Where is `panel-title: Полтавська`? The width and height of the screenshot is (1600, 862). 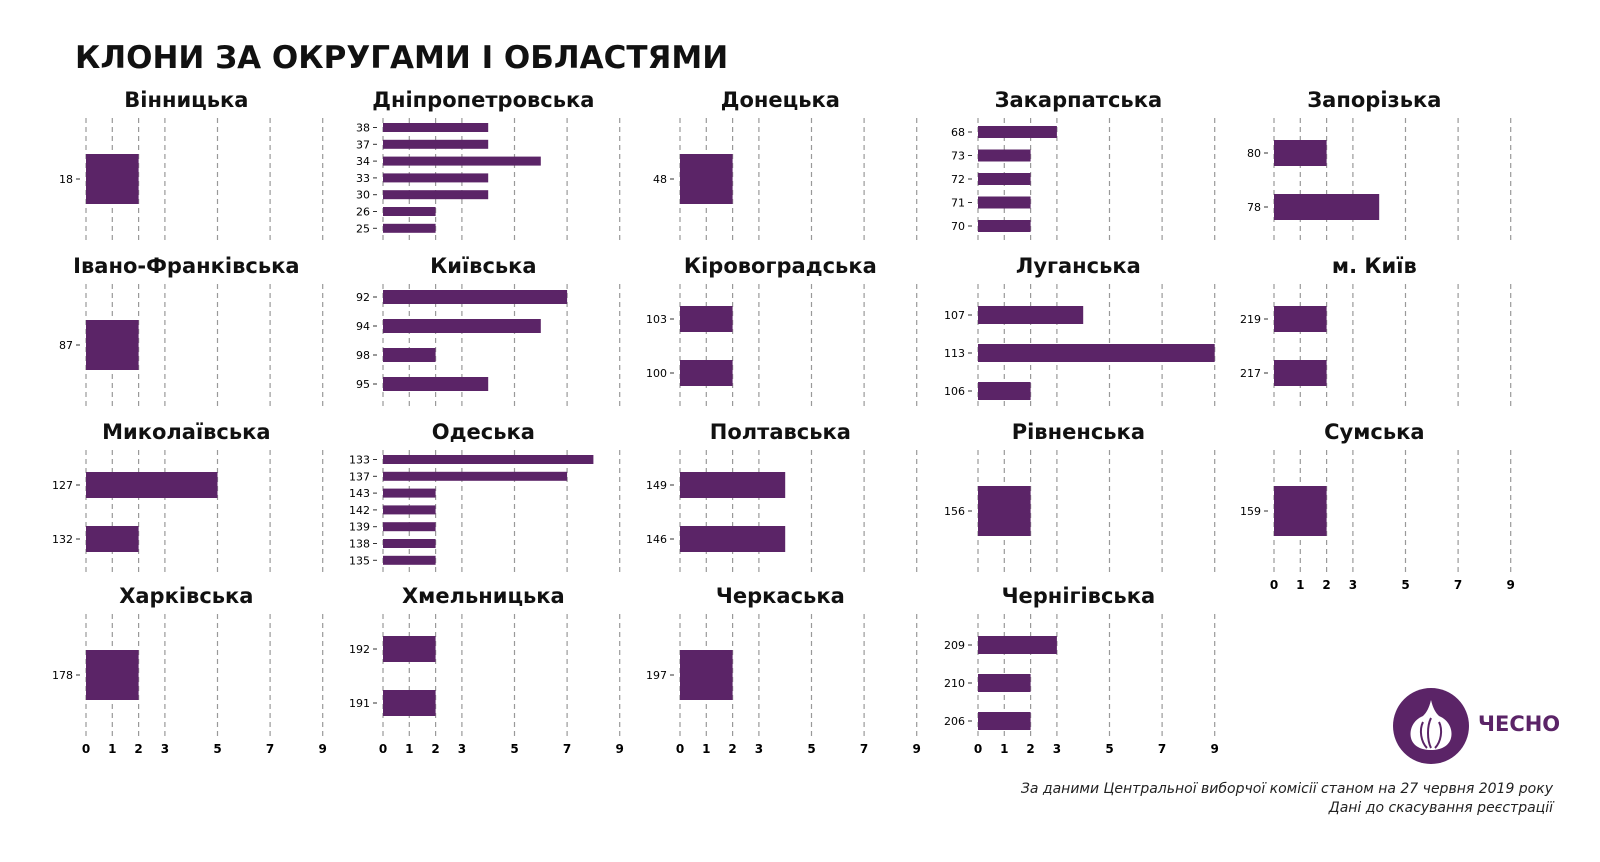 panel-title: Полтавська is located at coordinates (780, 432).